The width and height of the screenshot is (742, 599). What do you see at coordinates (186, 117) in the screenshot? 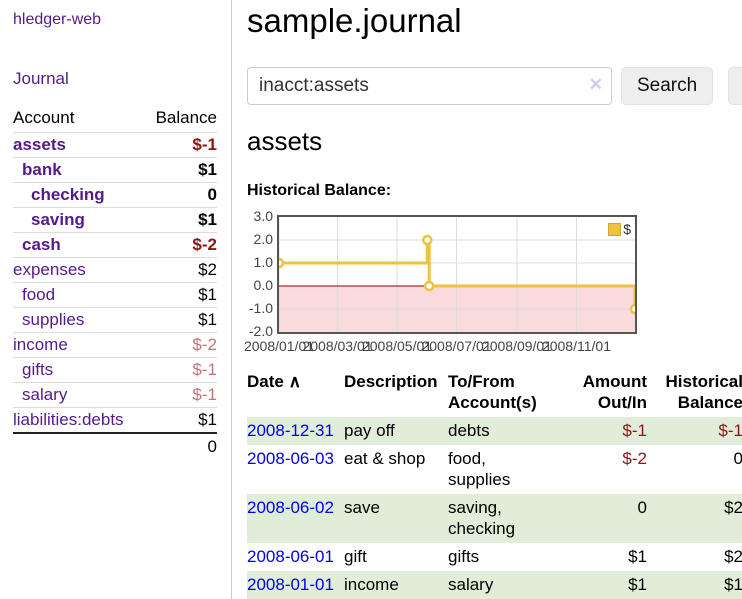
I see `balance-column-header: Balance` at bounding box center [186, 117].